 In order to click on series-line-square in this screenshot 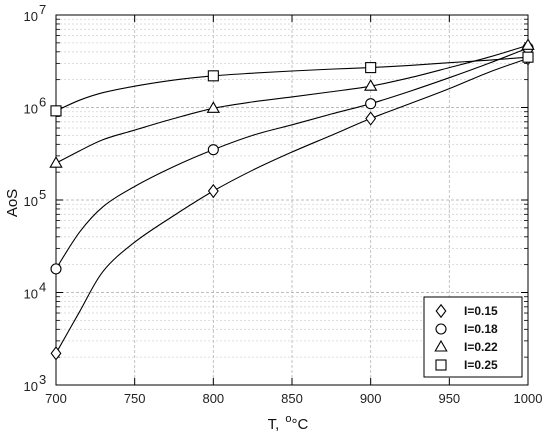, I will do `click(292, 84)`.